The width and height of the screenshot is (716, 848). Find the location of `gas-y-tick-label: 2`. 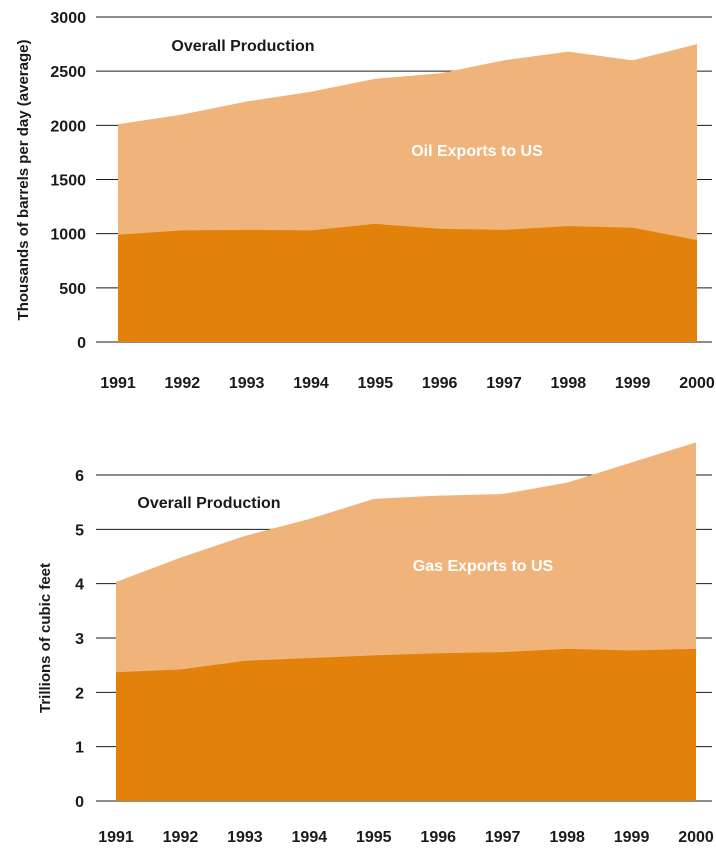

gas-y-tick-label: 2 is located at coordinates (79, 693).